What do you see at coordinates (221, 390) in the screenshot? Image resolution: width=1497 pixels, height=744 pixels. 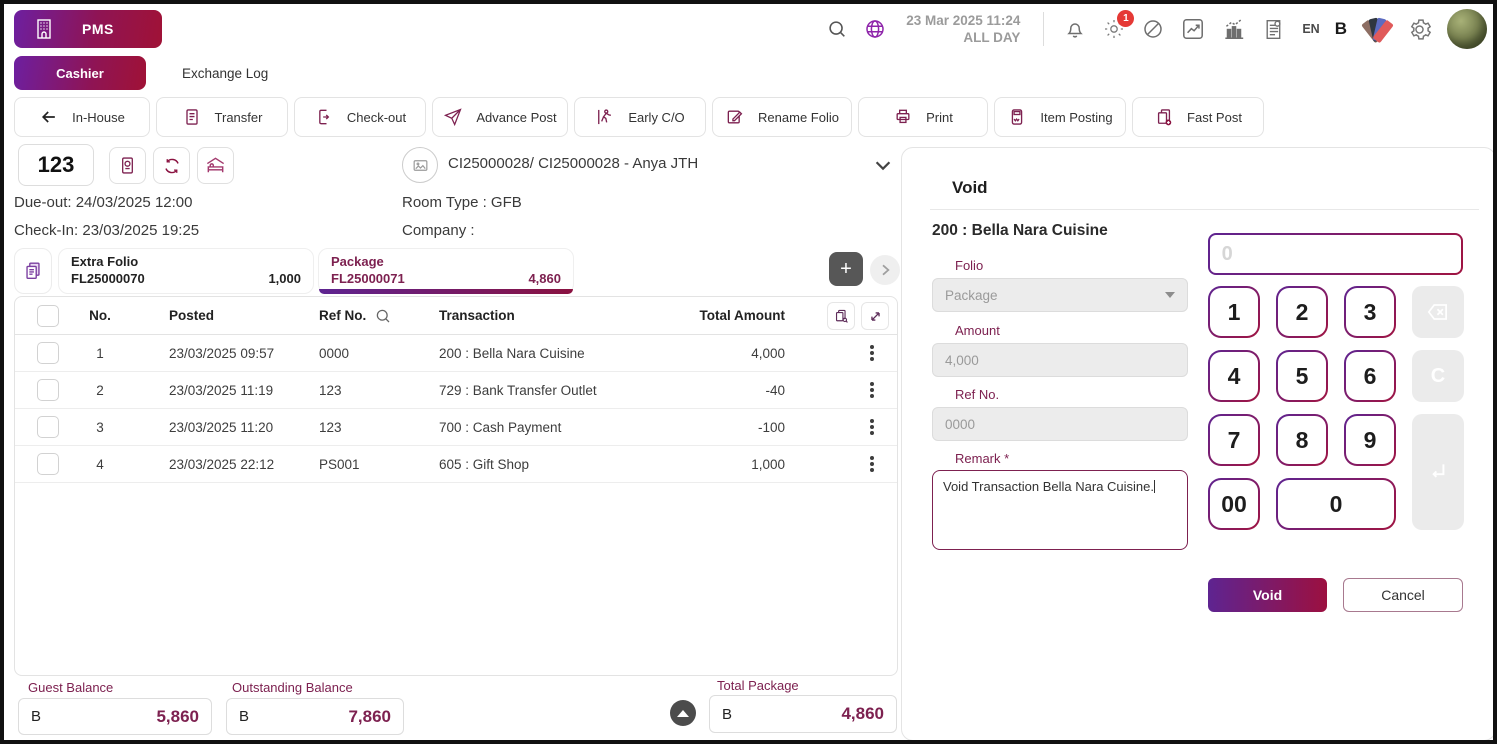 I see `cell-posted: 23/03/2025 11:19` at bounding box center [221, 390].